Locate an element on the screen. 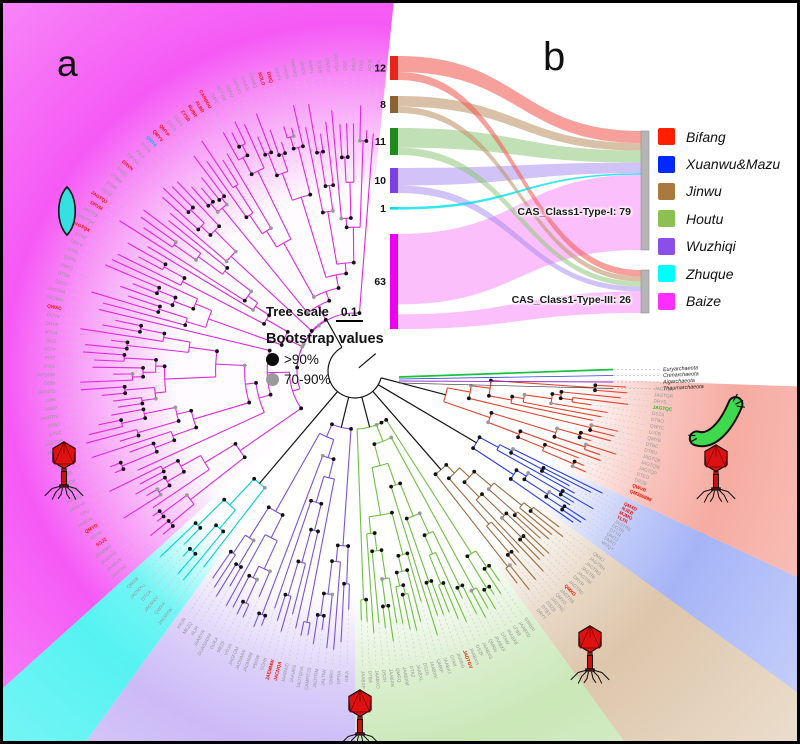  panel-b-label: b is located at coordinates (554, 57).